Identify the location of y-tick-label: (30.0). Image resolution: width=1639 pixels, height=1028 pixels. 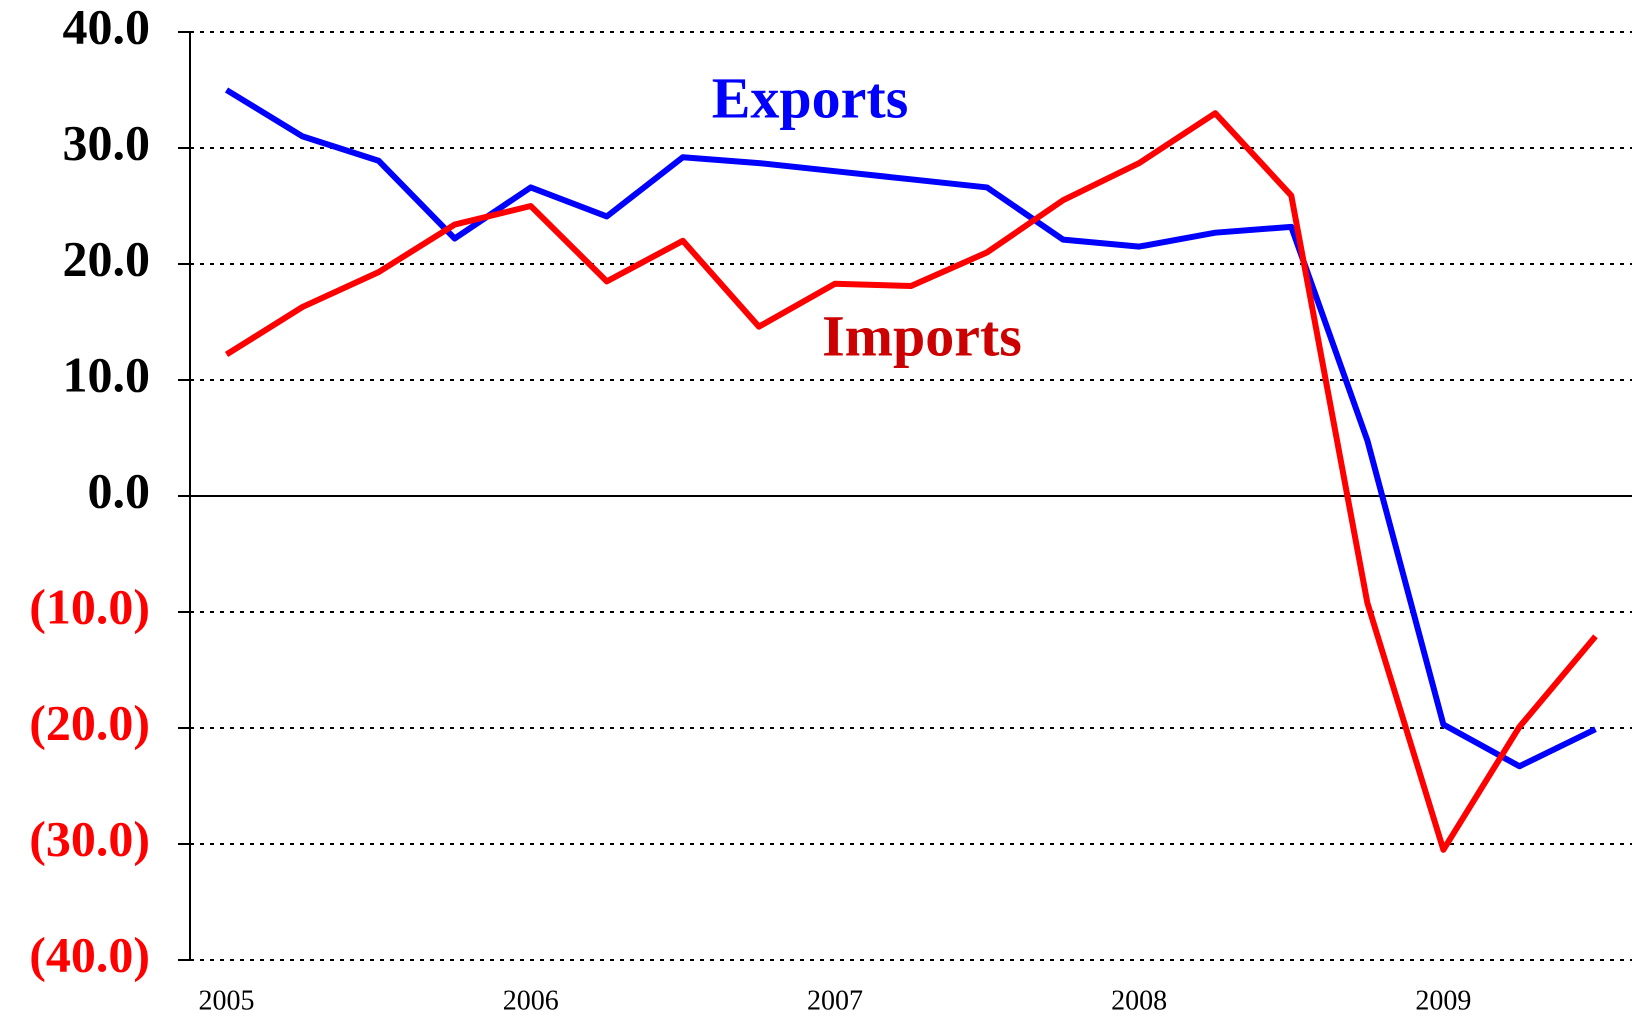
(89, 838).